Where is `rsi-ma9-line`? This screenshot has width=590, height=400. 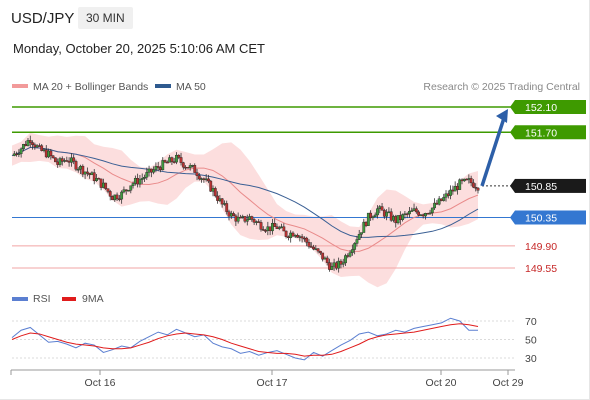 rsi-ma9-line is located at coordinates (245, 340).